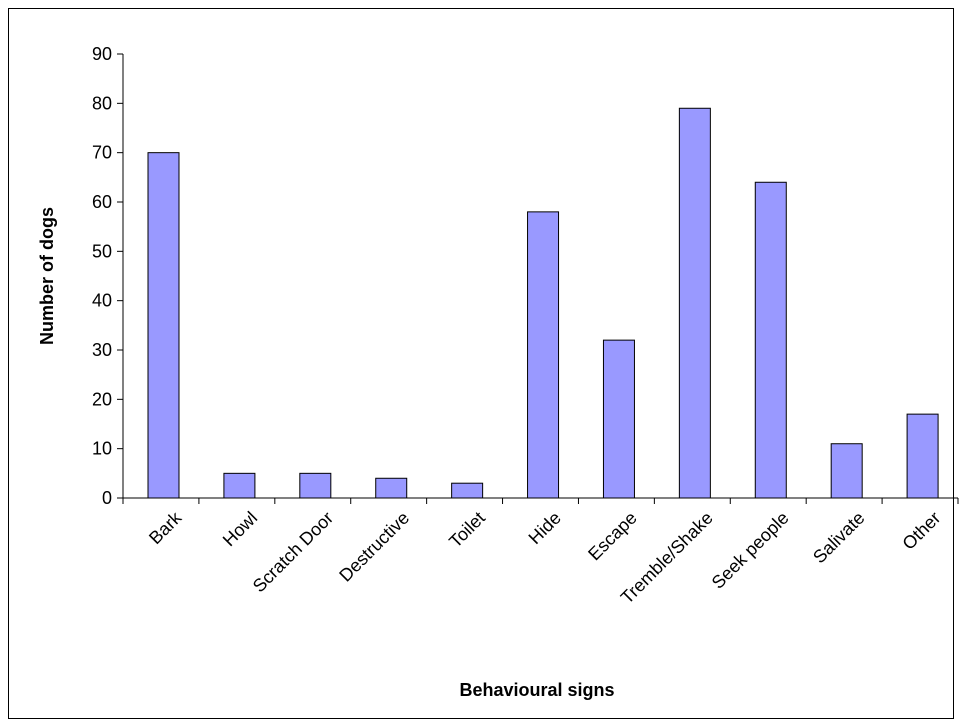  What do you see at coordinates (102, 350) in the screenshot?
I see `y-tick-label: 30` at bounding box center [102, 350].